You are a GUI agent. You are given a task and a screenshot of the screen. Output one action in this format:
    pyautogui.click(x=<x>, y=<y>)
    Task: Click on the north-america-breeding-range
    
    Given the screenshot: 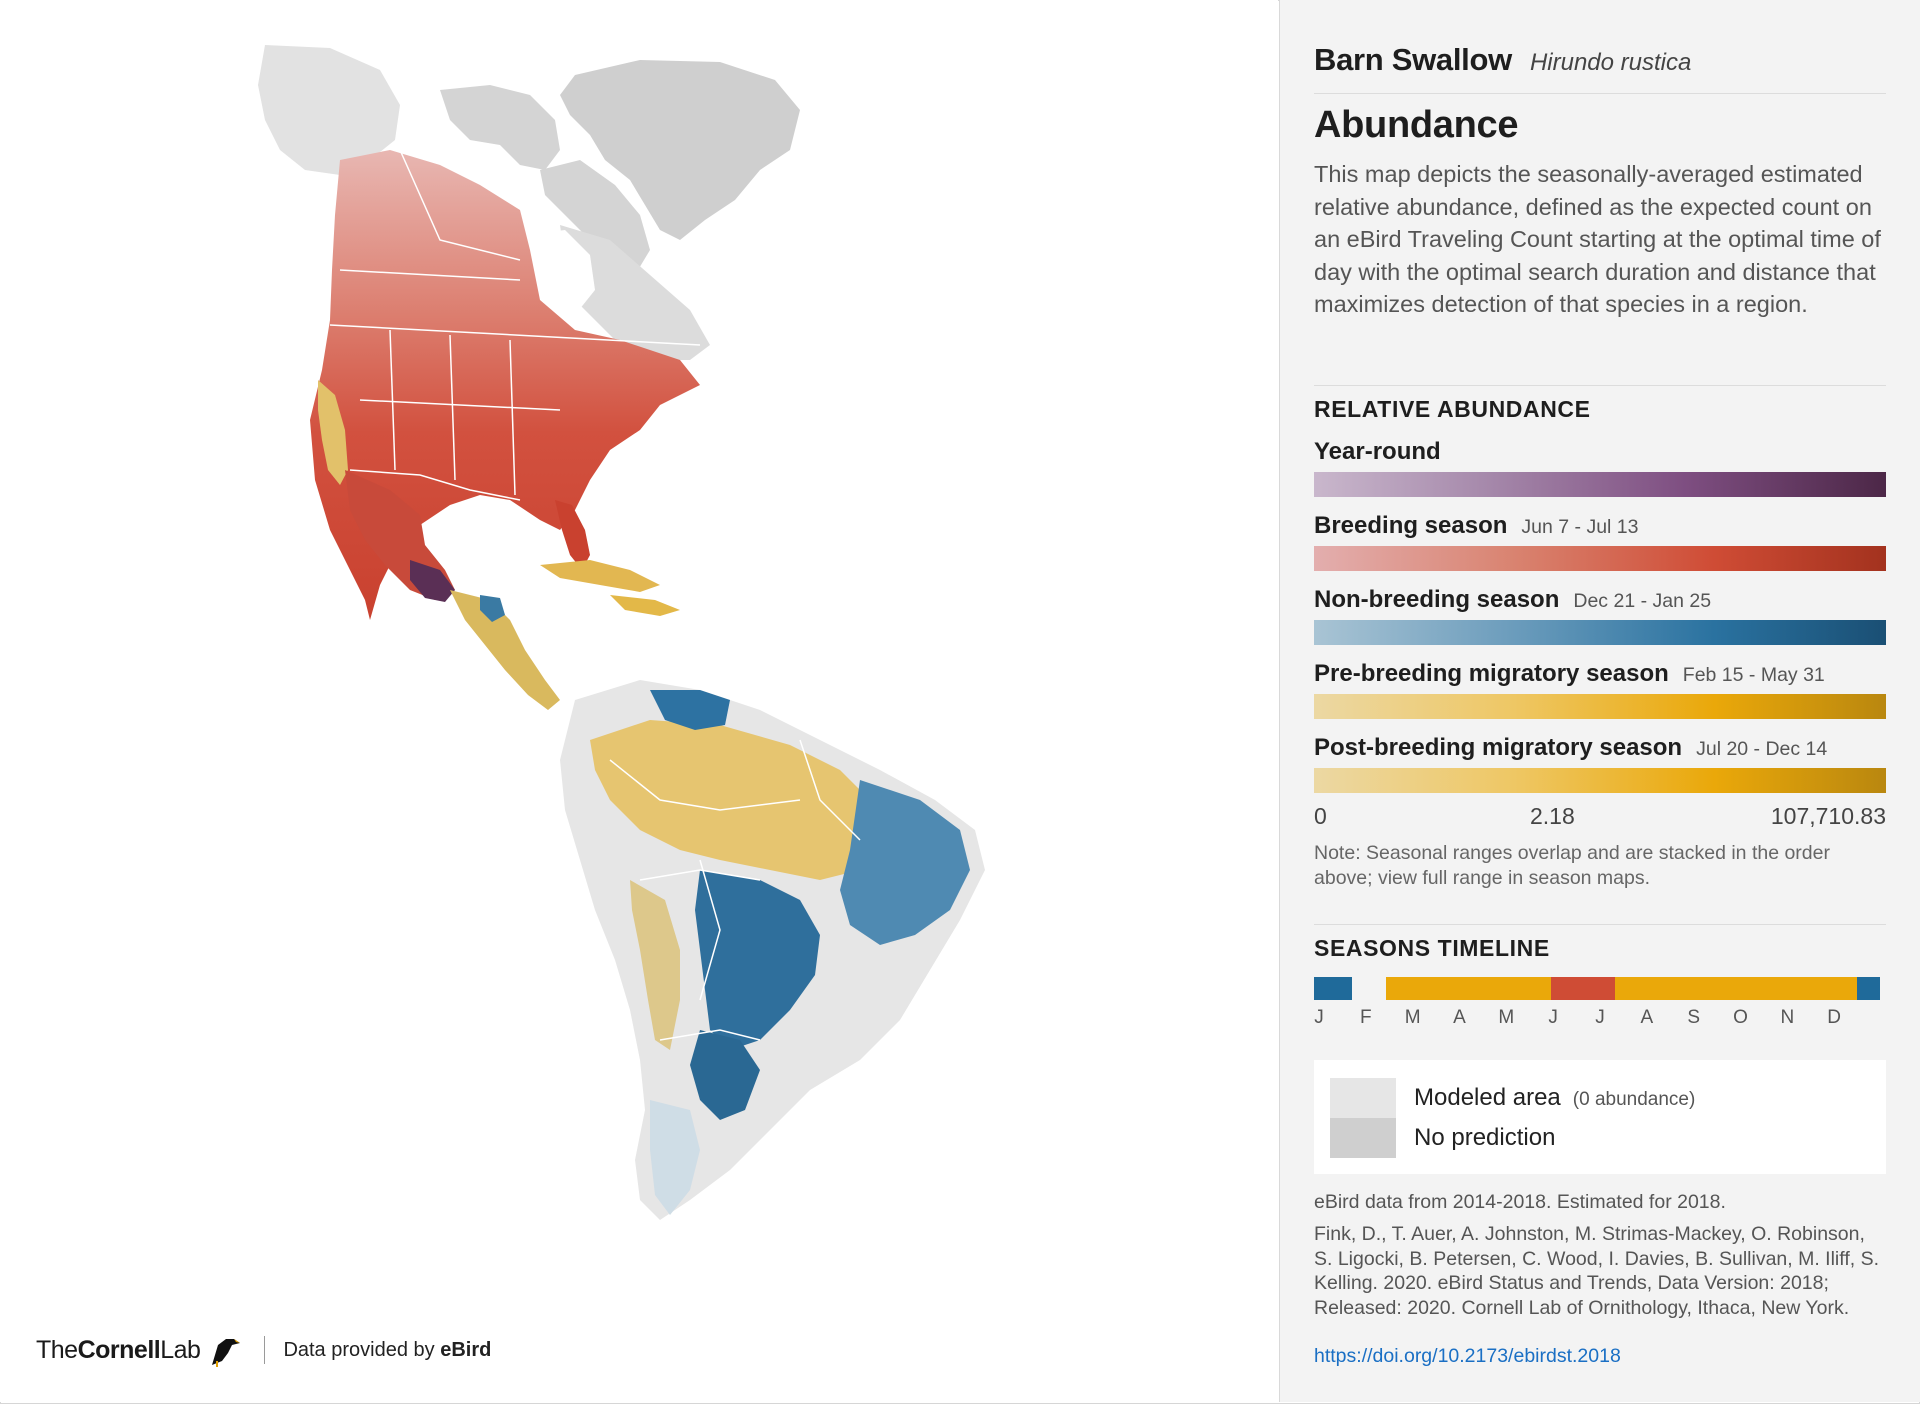 What is the action you would take?
    pyautogui.click(x=505, y=385)
    